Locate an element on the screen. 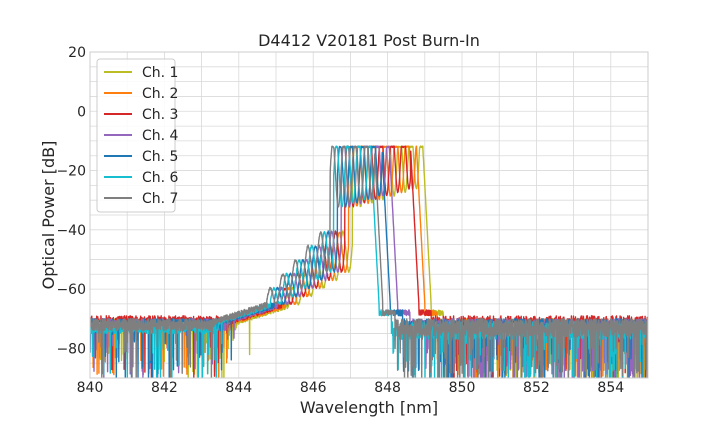 The image size is (720, 432). x-tick-labels: 840 842 844 846 848 850 852 854 is located at coordinates (351, 388).